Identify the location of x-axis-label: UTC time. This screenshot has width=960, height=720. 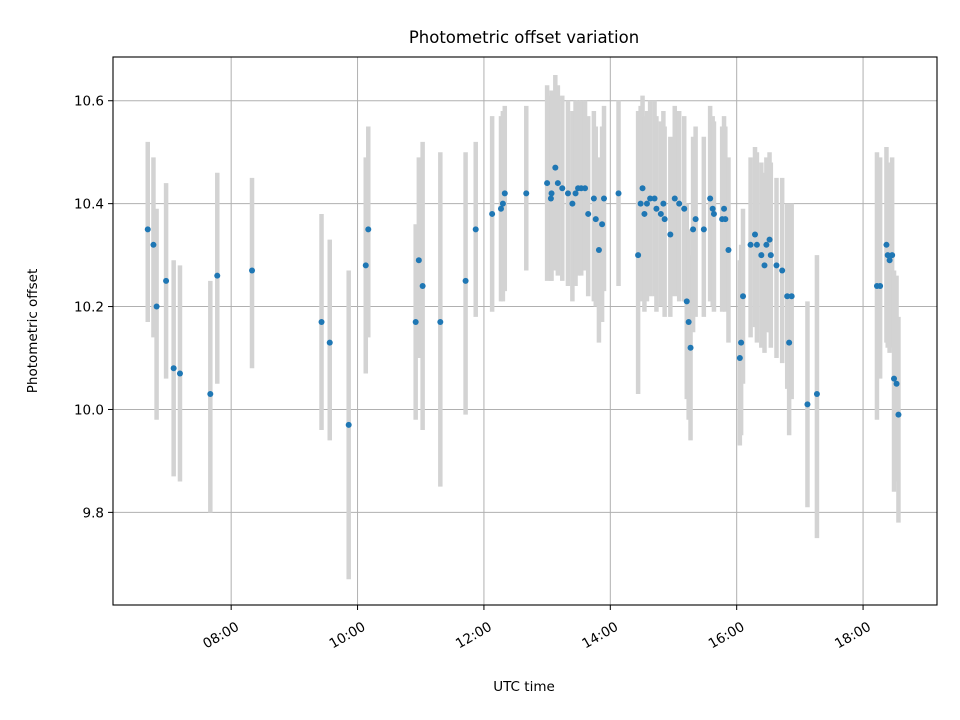
(524, 687).